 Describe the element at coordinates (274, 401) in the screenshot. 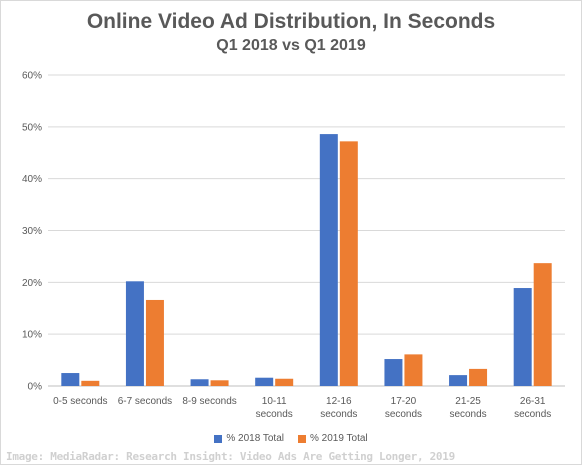

I see `x-category-label: 10-11` at that location.